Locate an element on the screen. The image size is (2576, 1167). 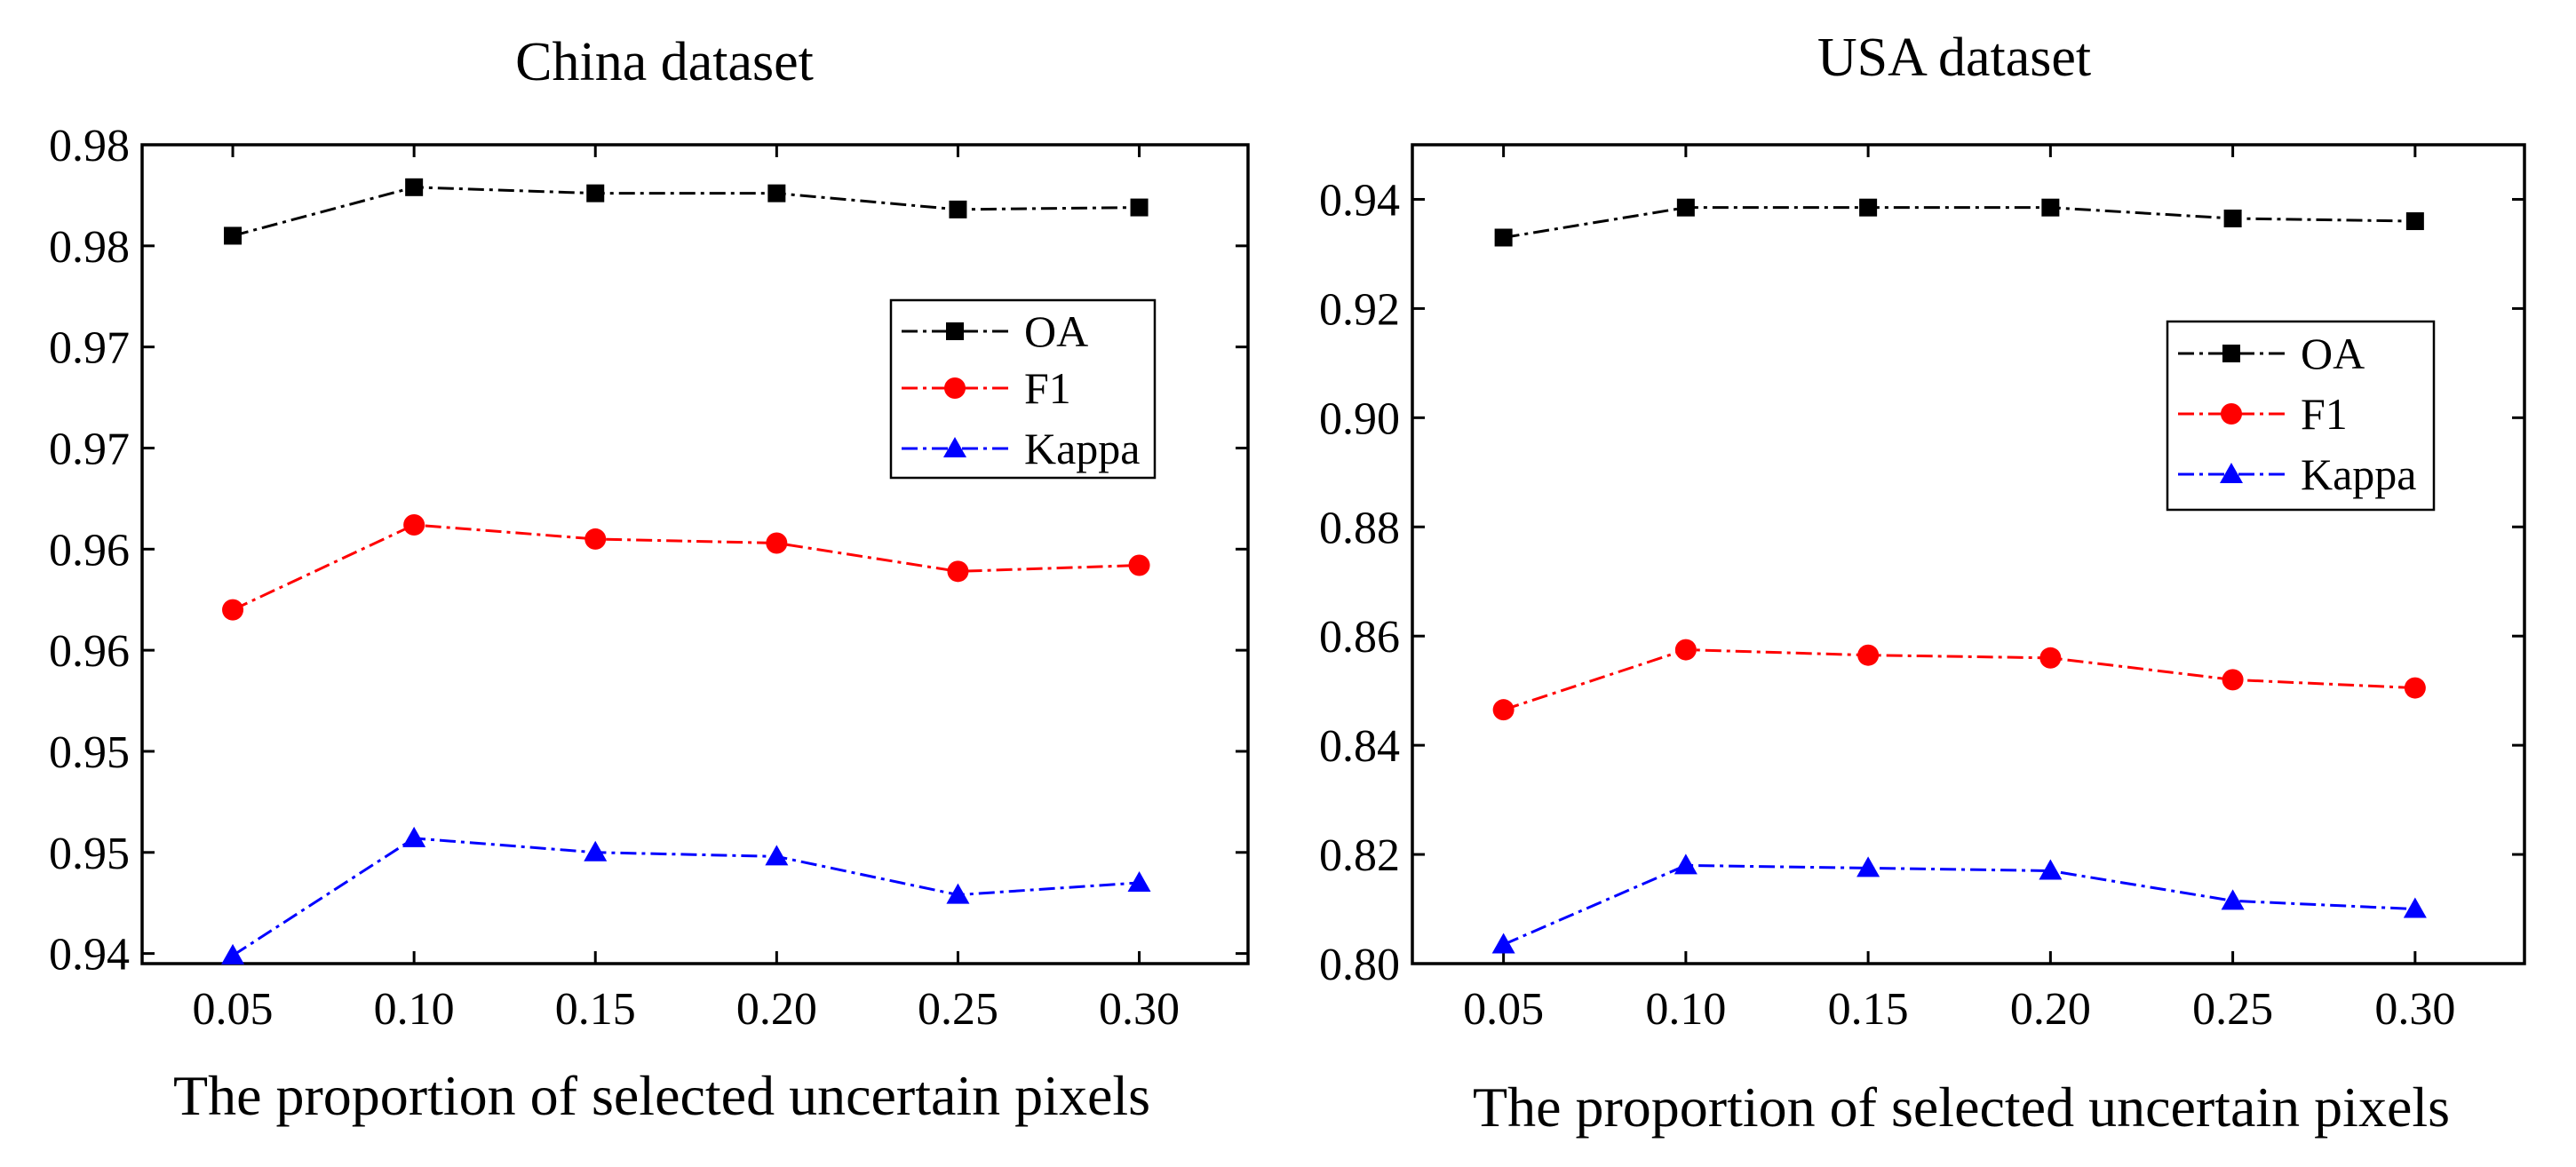
y-tick-label: 0.82 is located at coordinates (1359, 855).